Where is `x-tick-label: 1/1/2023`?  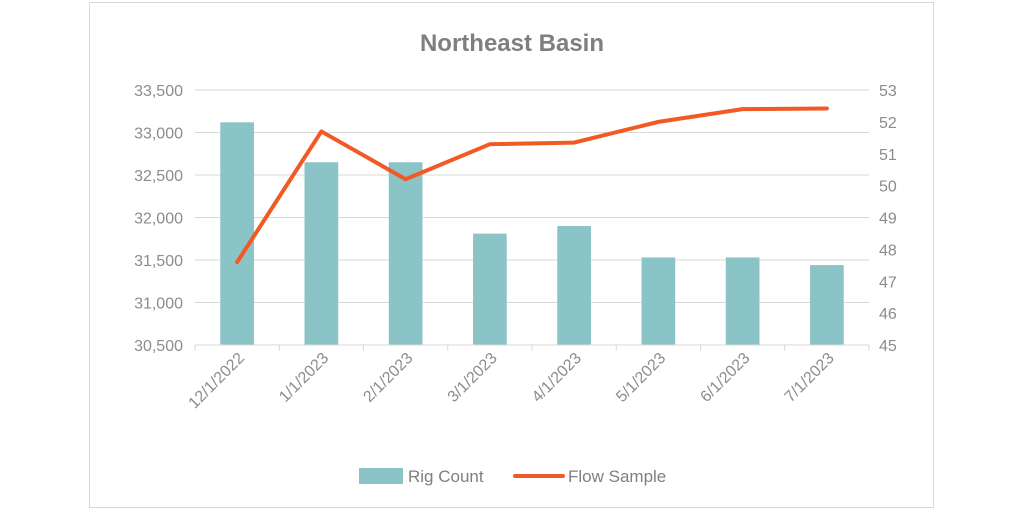
x-tick-label: 1/1/2023 is located at coordinates (304, 378).